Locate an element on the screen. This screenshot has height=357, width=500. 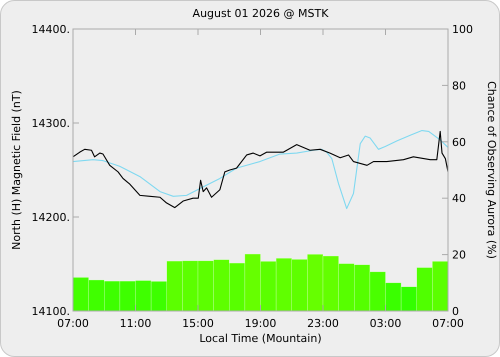
y-tick-label: 14200. is located at coordinates (51, 217).